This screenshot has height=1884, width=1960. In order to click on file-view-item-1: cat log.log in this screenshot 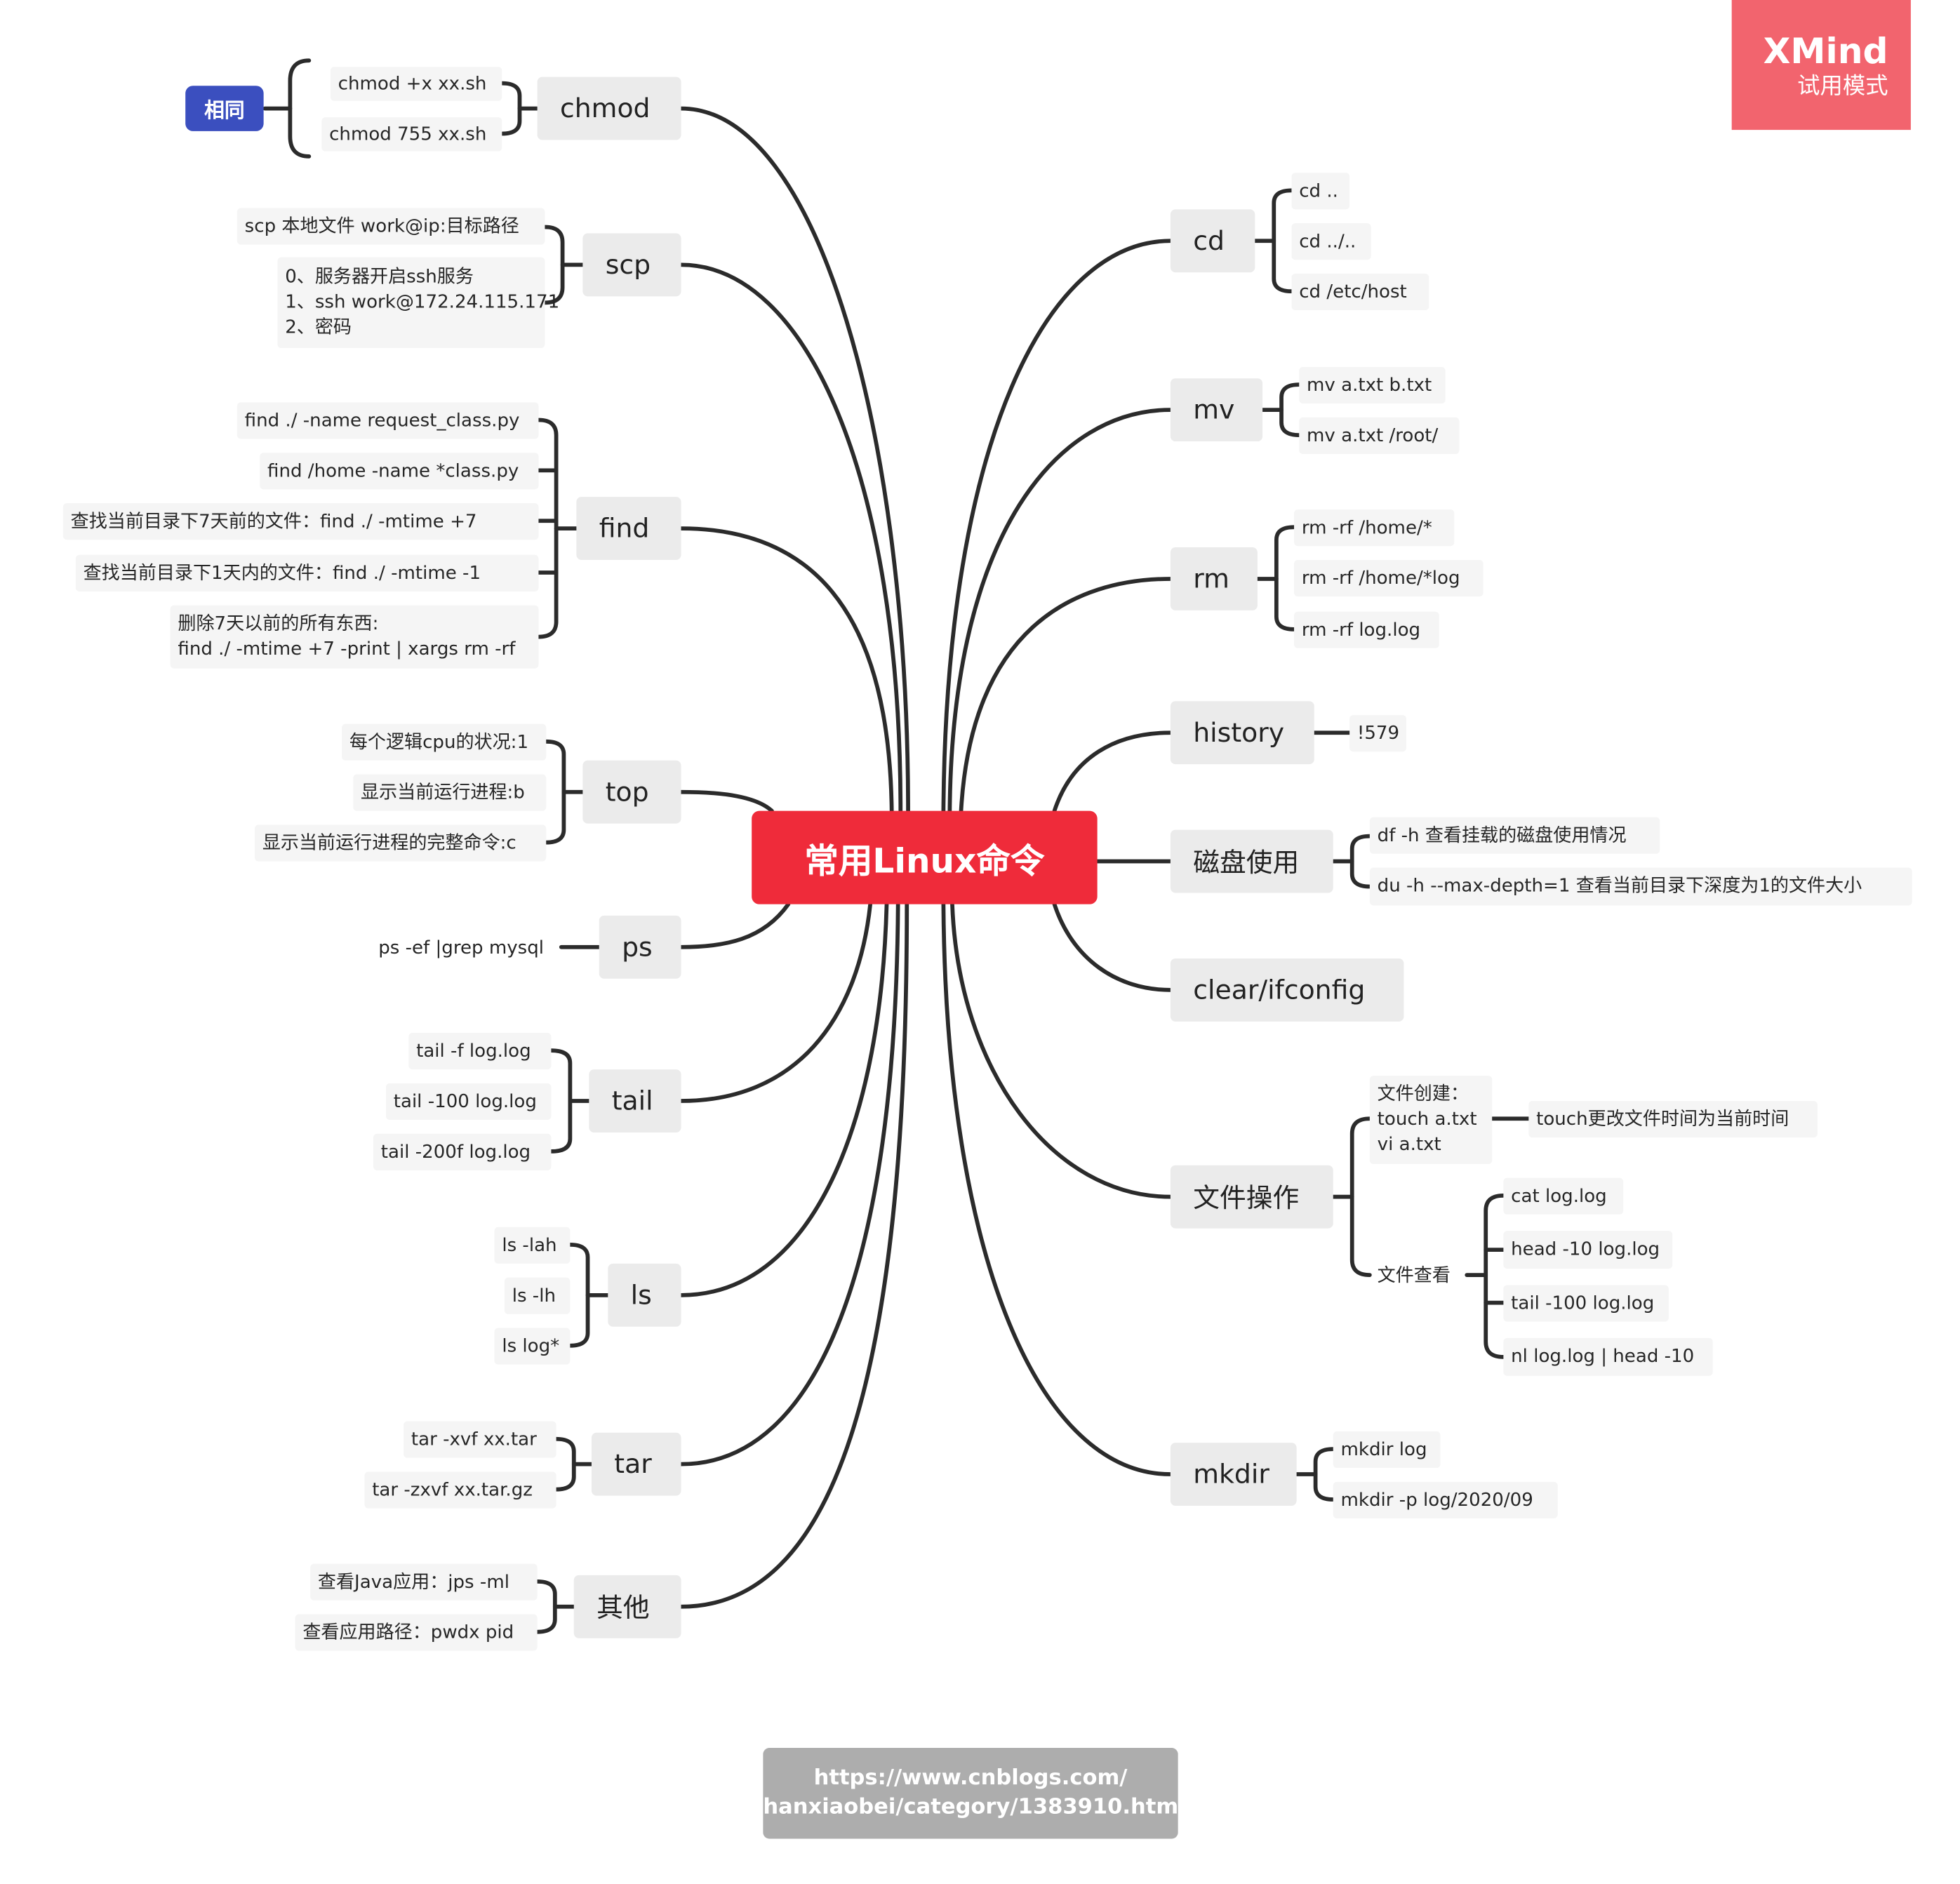, I will do `click(1563, 1196)`.